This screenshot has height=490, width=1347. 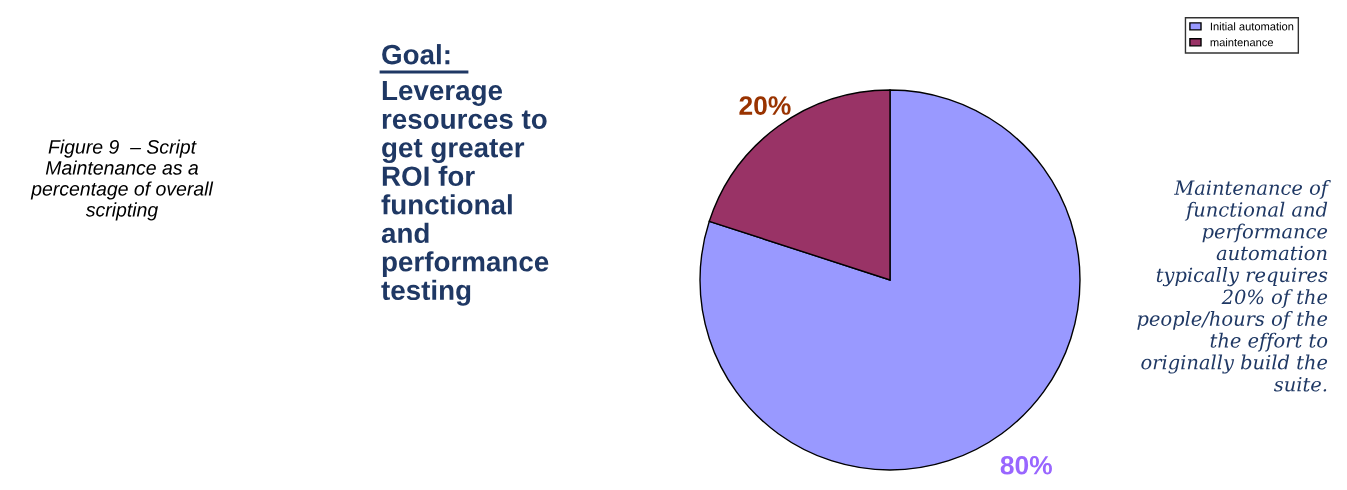 What do you see at coordinates (1026, 465) in the screenshot?
I see `data-label: 80%` at bounding box center [1026, 465].